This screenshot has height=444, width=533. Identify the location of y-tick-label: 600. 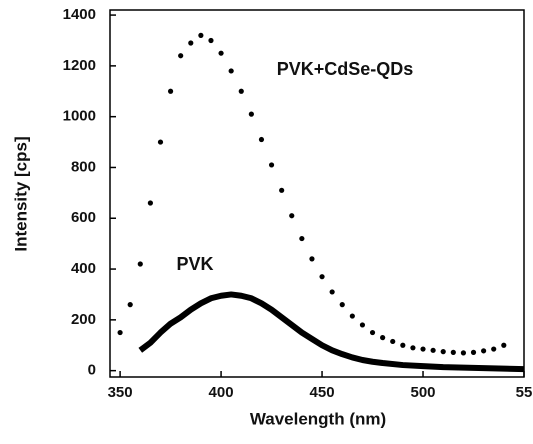
(83, 217).